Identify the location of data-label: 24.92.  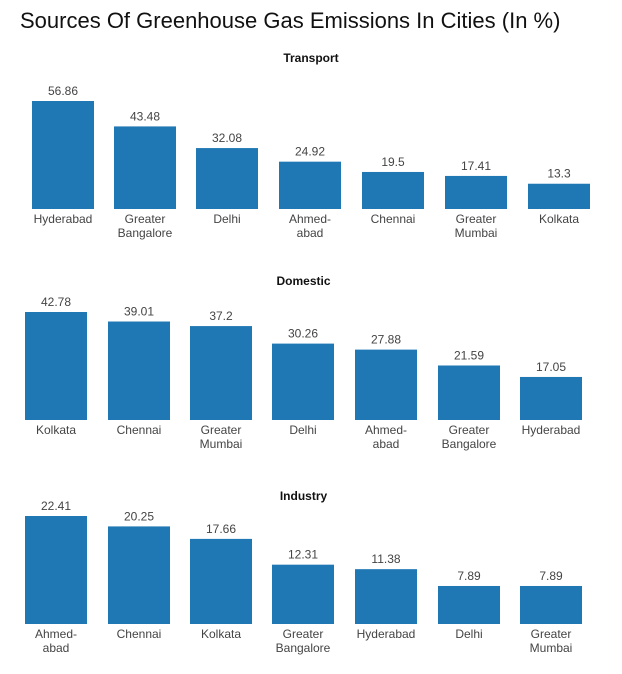
(310, 152).